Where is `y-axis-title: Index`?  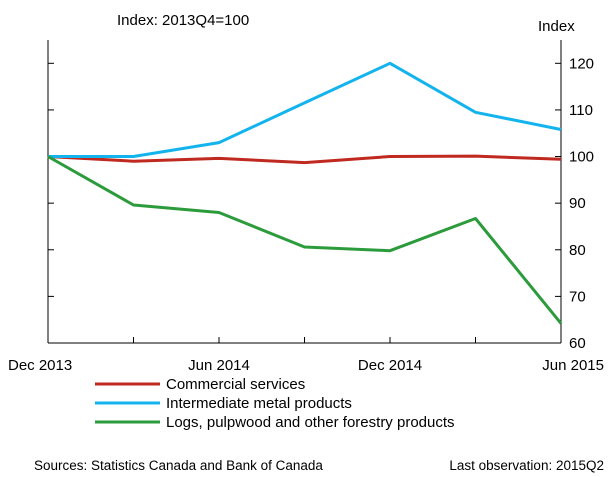
y-axis-title: Index is located at coordinates (556, 26).